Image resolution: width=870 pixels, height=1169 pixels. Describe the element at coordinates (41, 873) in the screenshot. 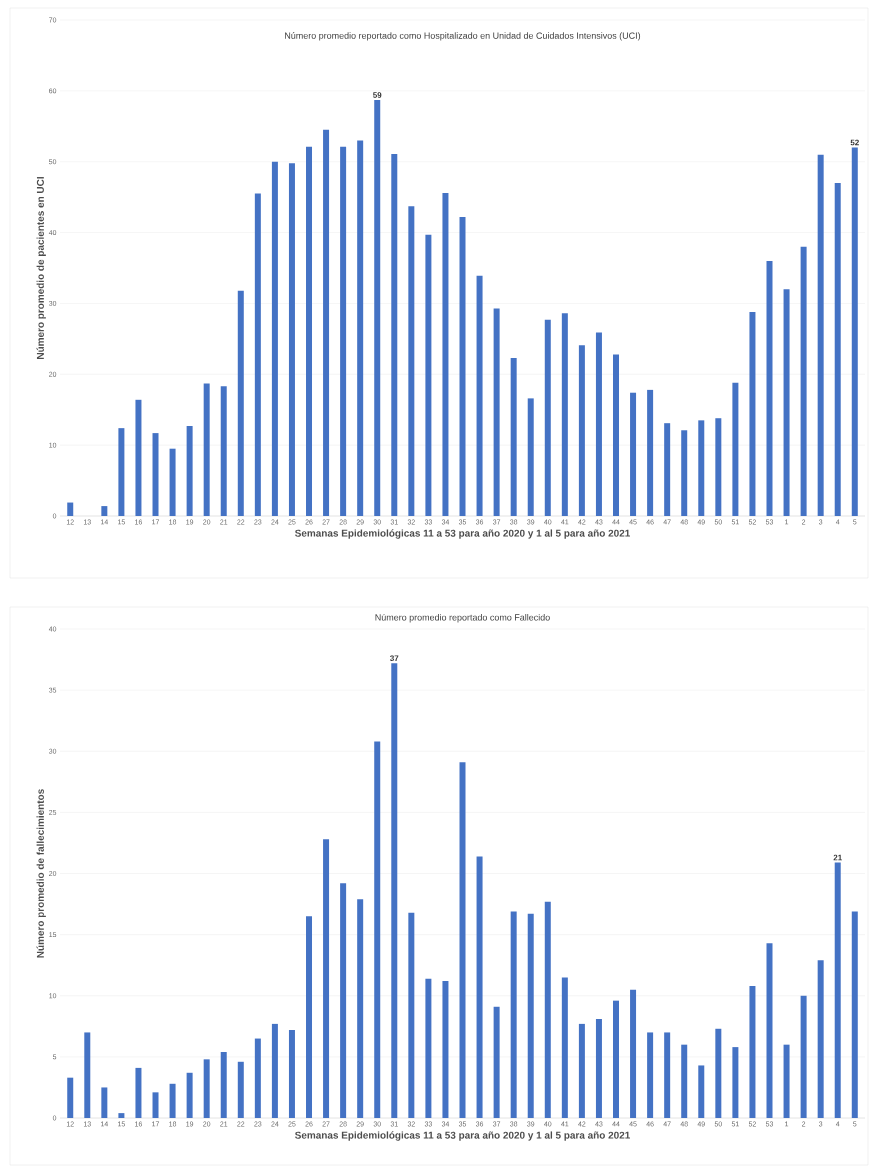

I see `y-axis-title: Número promedio de fallecimientos` at that location.